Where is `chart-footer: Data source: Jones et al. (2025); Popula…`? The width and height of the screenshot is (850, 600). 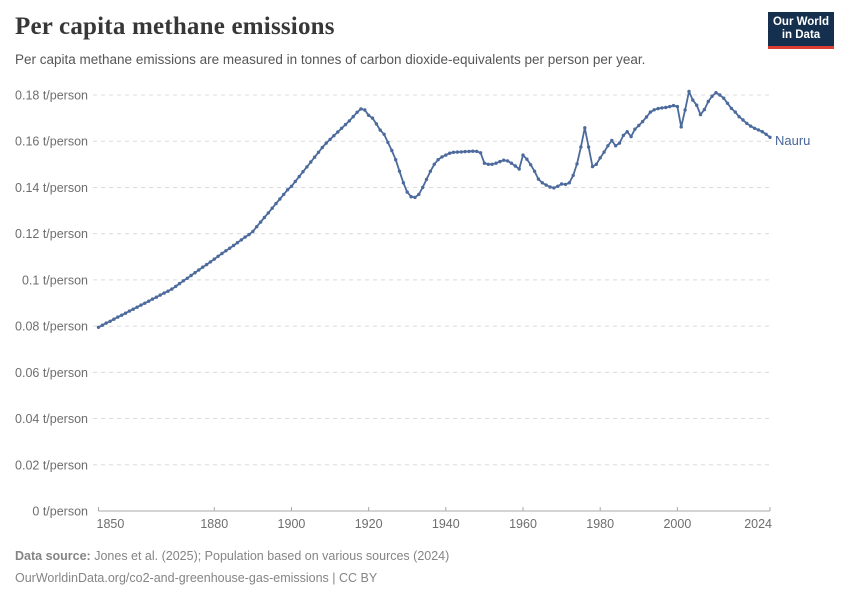
chart-footer: Data source: Jones et al. (2025); Popula… is located at coordinates (232, 567).